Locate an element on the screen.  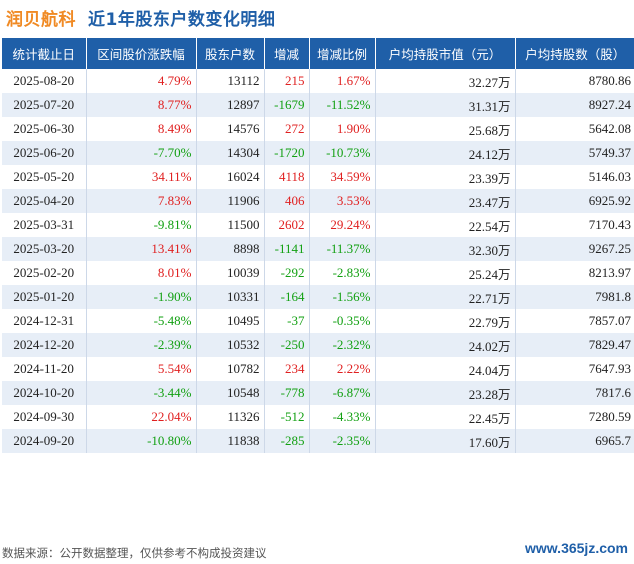
cell-date-value: 2024-10-20 is located at coordinates (44, 392).